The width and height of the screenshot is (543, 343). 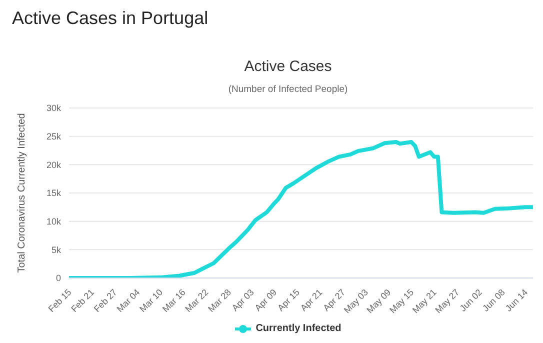 What do you see at coordinates (56, 249) in the screenshot?
I see `y-tick-label: 5k` at bounding box center [56, 249].